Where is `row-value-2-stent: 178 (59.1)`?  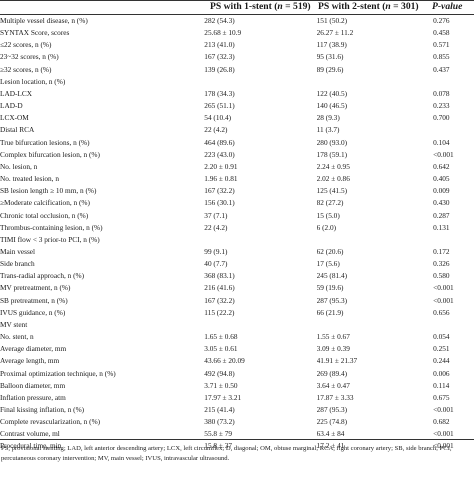
row-value-2-stent: 178 (59.1) is located at coordinates (332, 154).